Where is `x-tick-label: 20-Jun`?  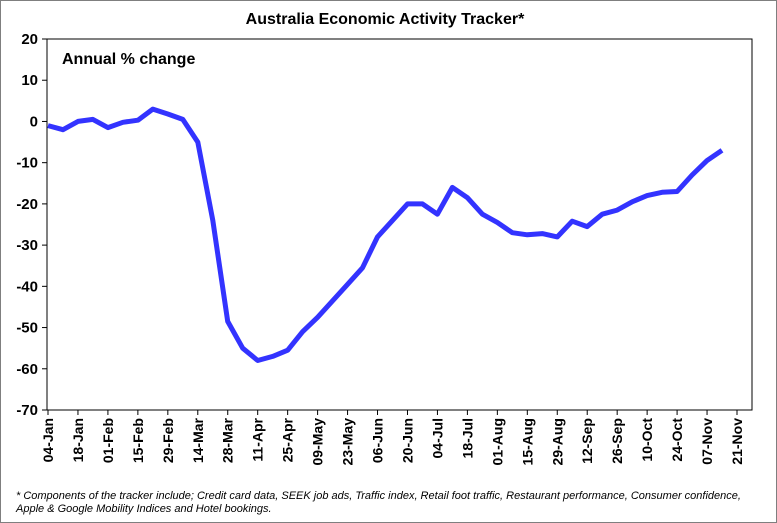
x-tick-label: 20-Jun is located at coordinates (407, 440).